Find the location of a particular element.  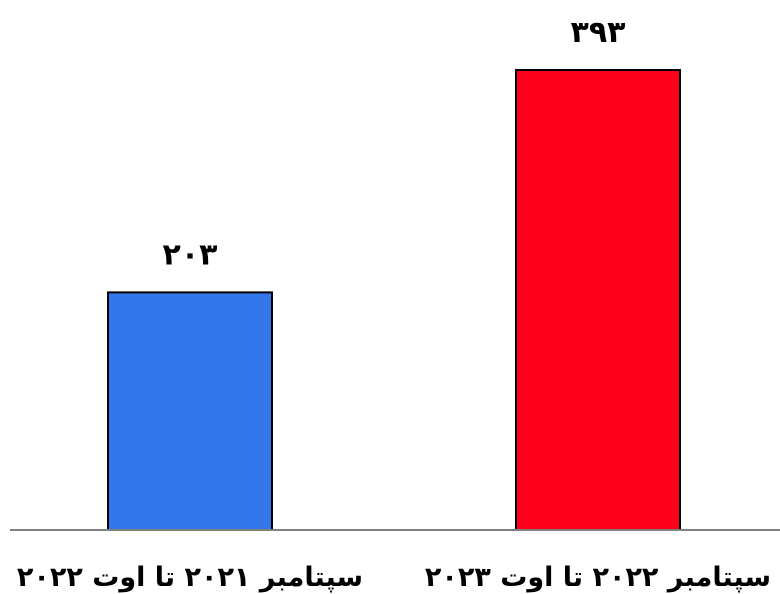

category-label-1: سپتامبر ۲۰۲۱ تا اوت ۲۰۲۲ is located at coordinates (190, 577).